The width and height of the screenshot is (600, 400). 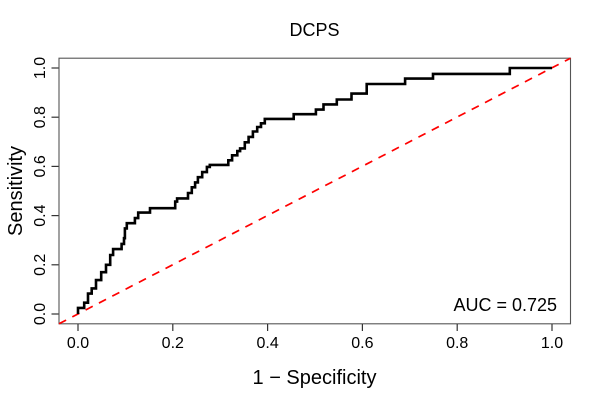 I want to click on y-axis-ticks: 0.0 0.2 0.4 0.6 0.8 1.0, so click(x=45, y=191).